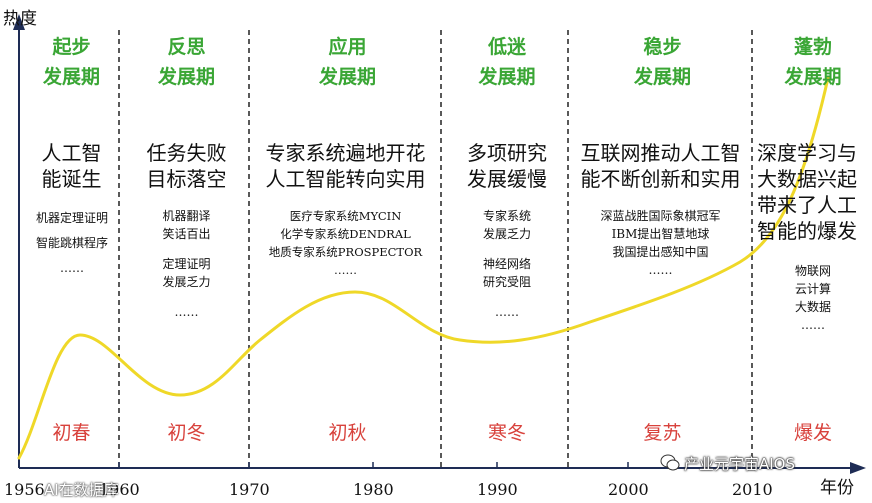 Image resolution: width=872 pixels, height=503 pixels. I want to click on year-2010: 2010, so click(752, 489).